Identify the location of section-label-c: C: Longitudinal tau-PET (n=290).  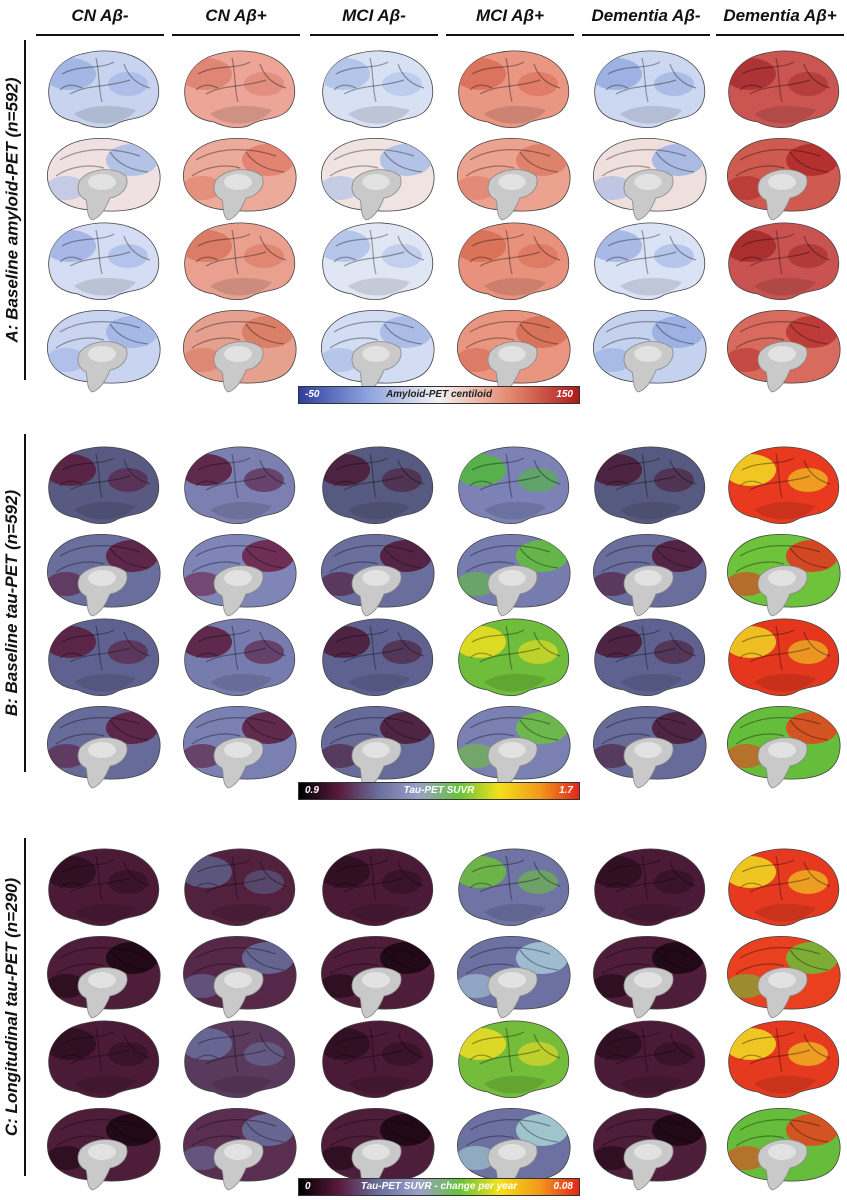
(11, 1007).